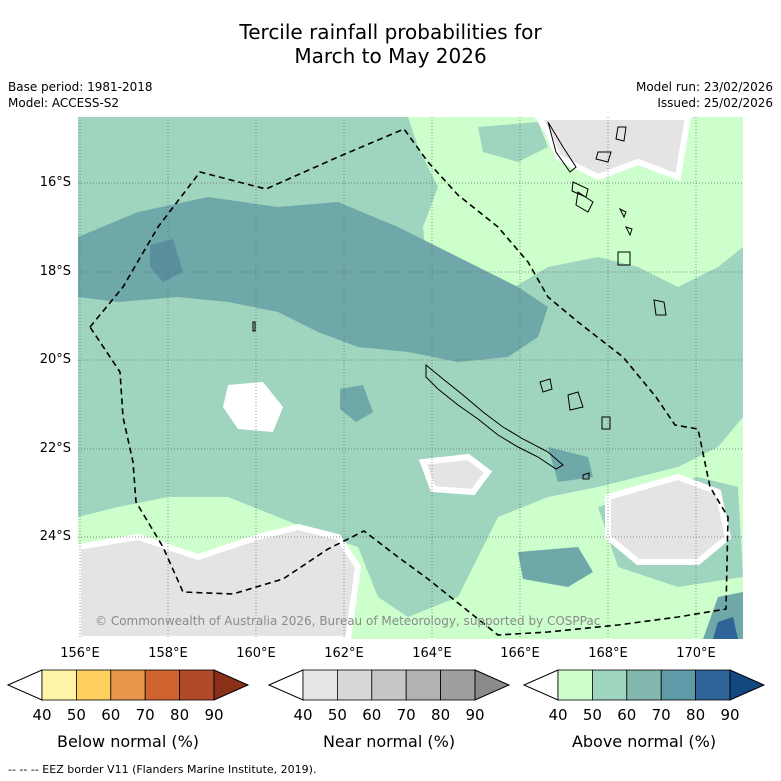  Describe the element at coordinates (55, 359) in the screenshot. I see `lat-label: 20°S` at that location.